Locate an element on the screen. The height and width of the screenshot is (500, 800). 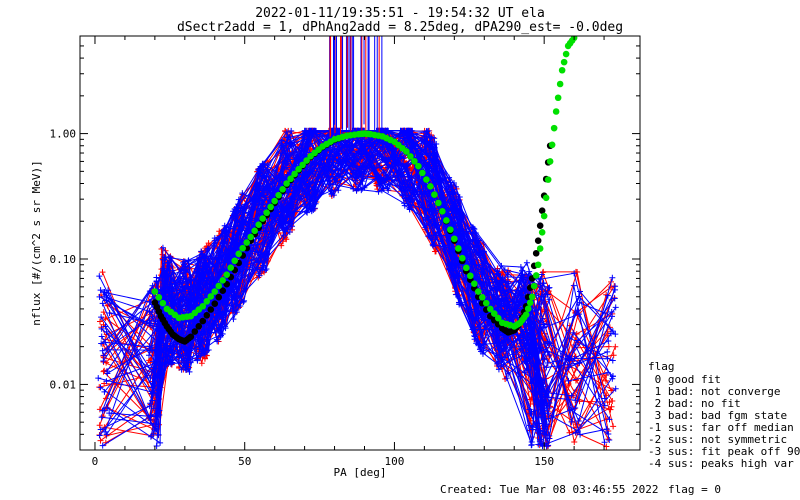
legend-entry: 1 bad: not converge is located at coordinates (714, 391).